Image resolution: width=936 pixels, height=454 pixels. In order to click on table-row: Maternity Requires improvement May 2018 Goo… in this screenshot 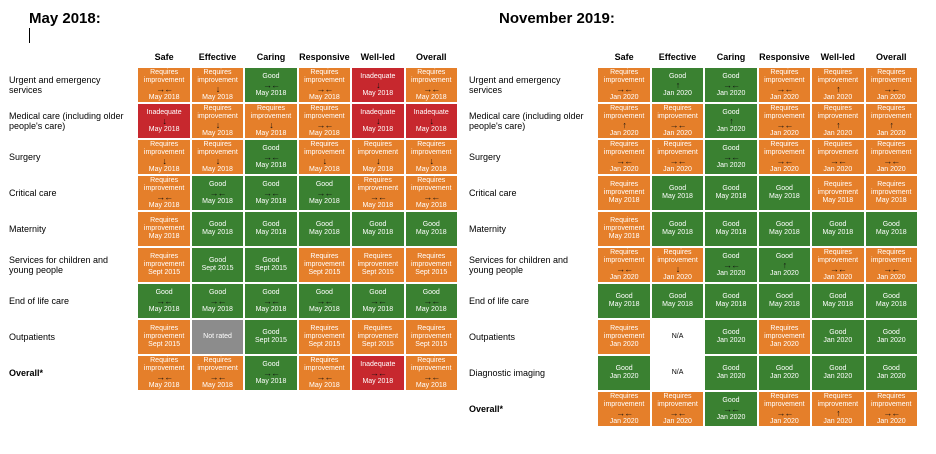, I will do `click(694, 229)`.